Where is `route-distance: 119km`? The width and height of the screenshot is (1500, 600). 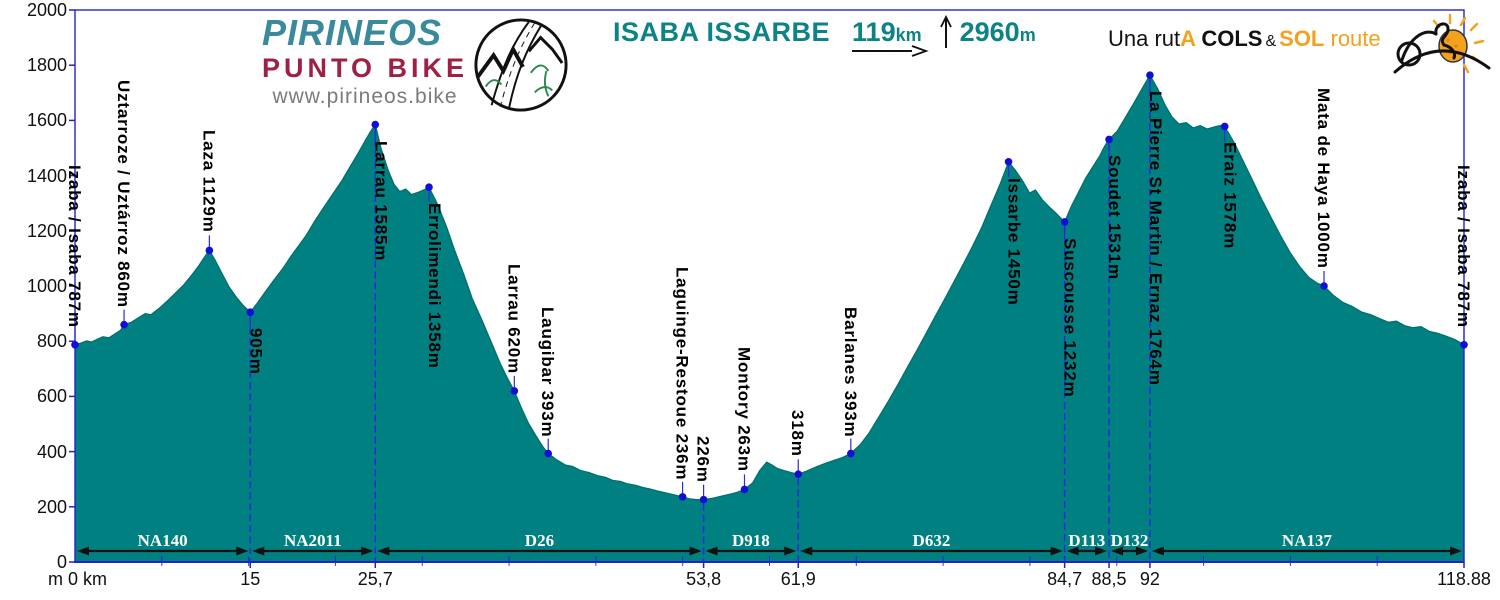 route-distance: 119km is located at coordinates (890, 37).